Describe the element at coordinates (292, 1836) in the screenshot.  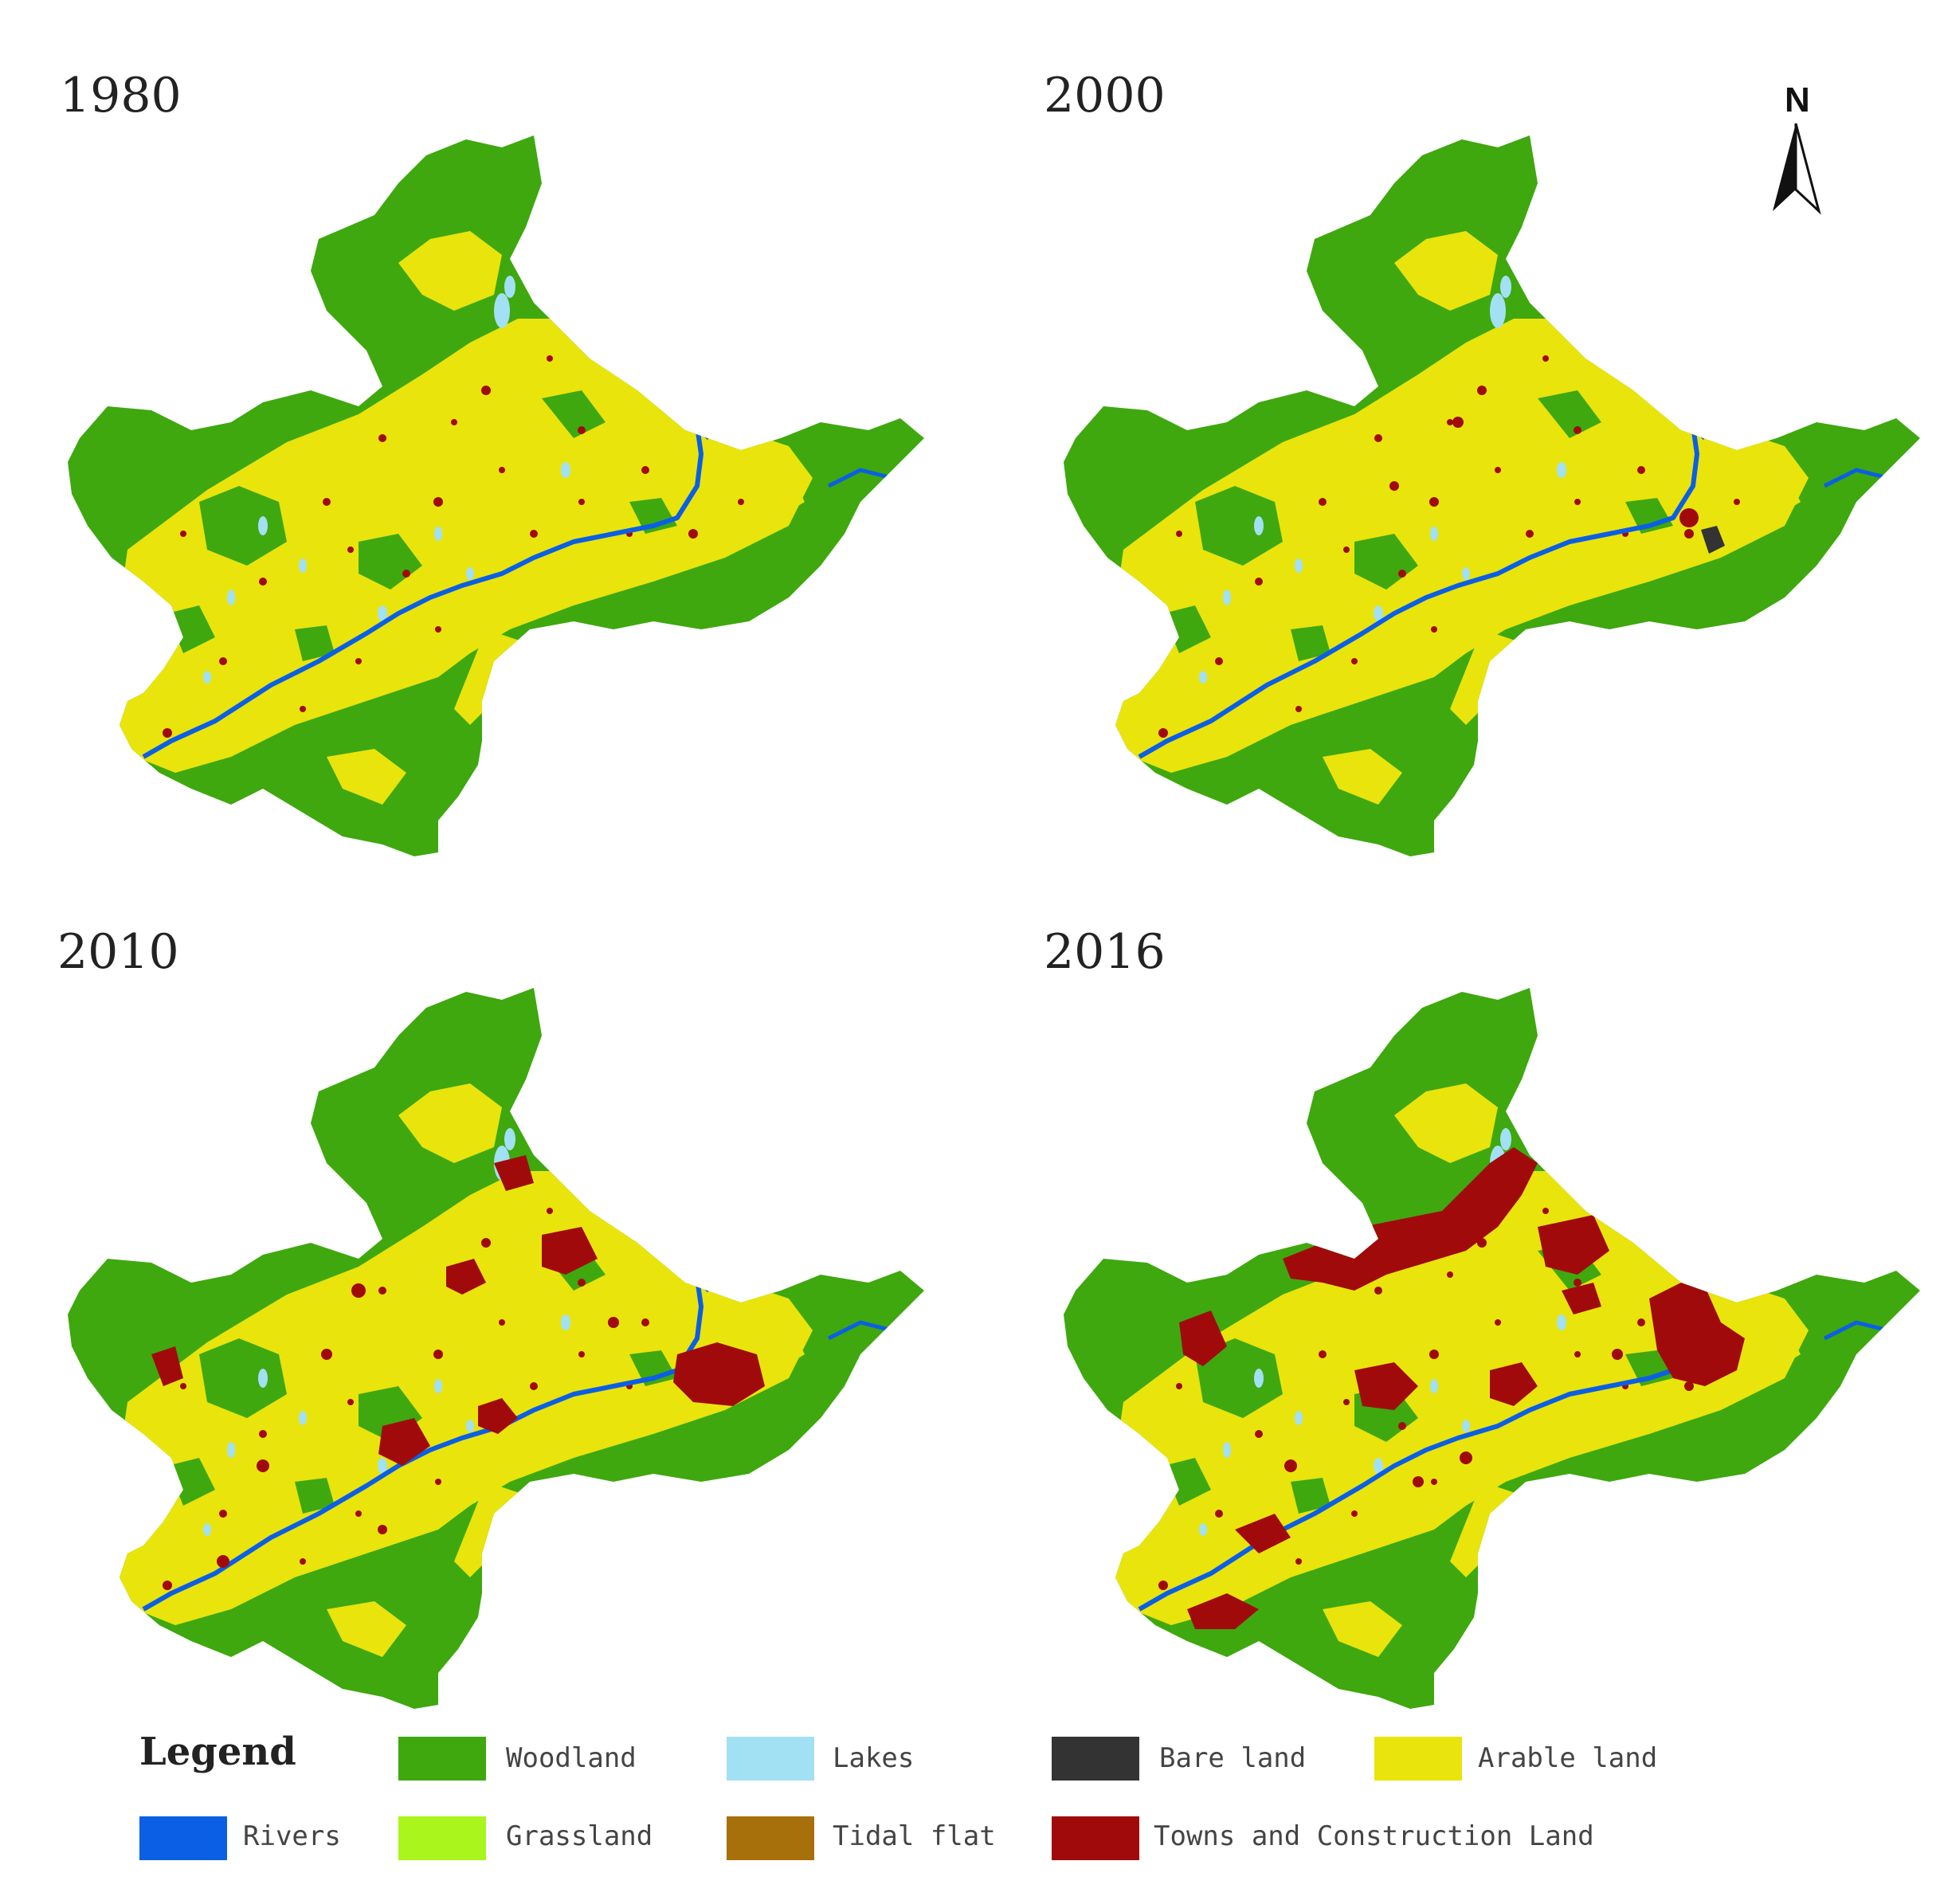
I see `legend-label-rivers: Rivers` at that location.